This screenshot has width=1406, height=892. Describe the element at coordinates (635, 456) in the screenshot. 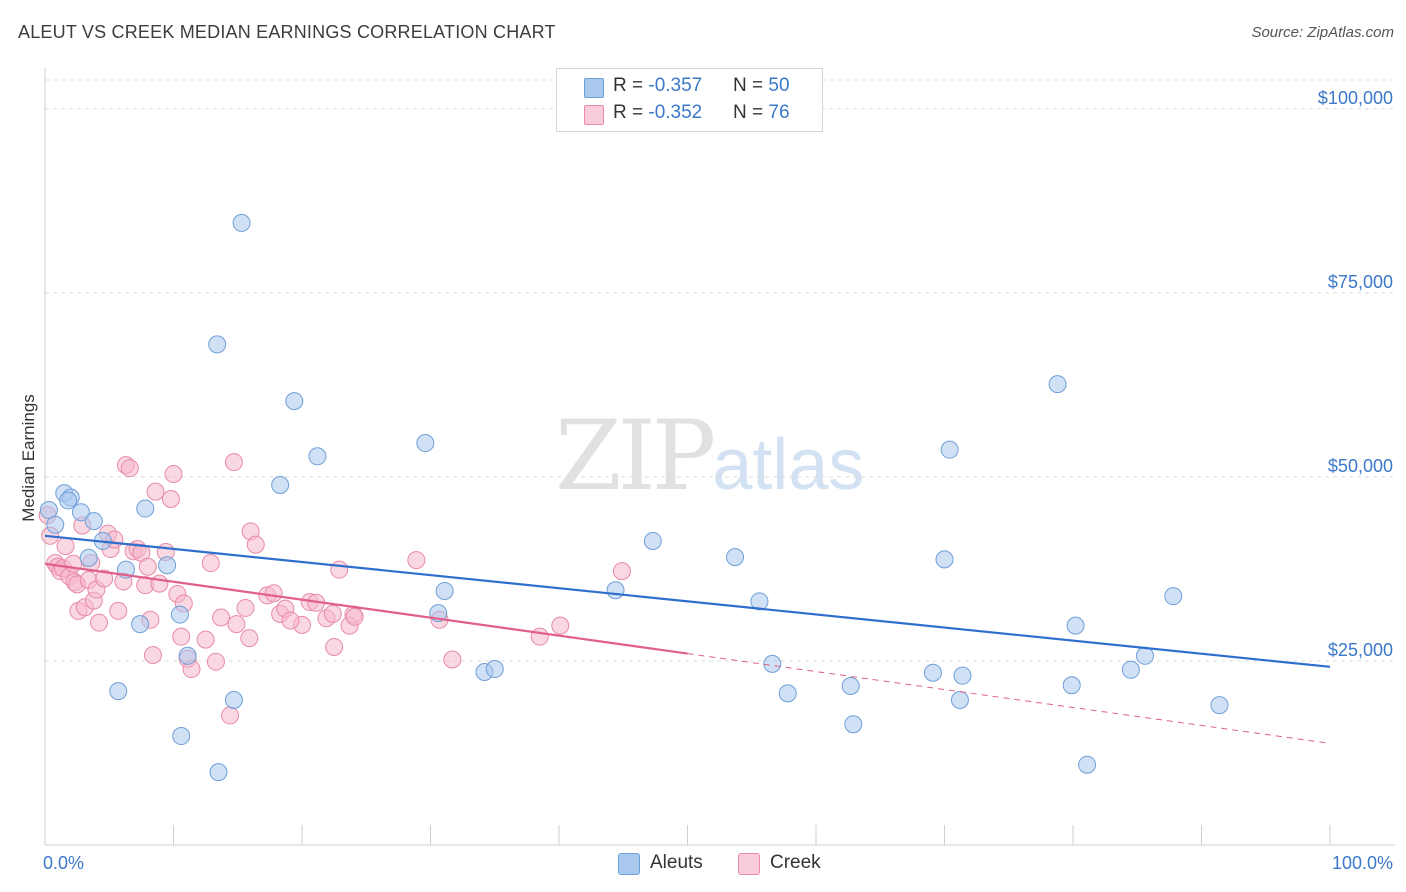

I see `watermark-zip: ZIP` at that location.